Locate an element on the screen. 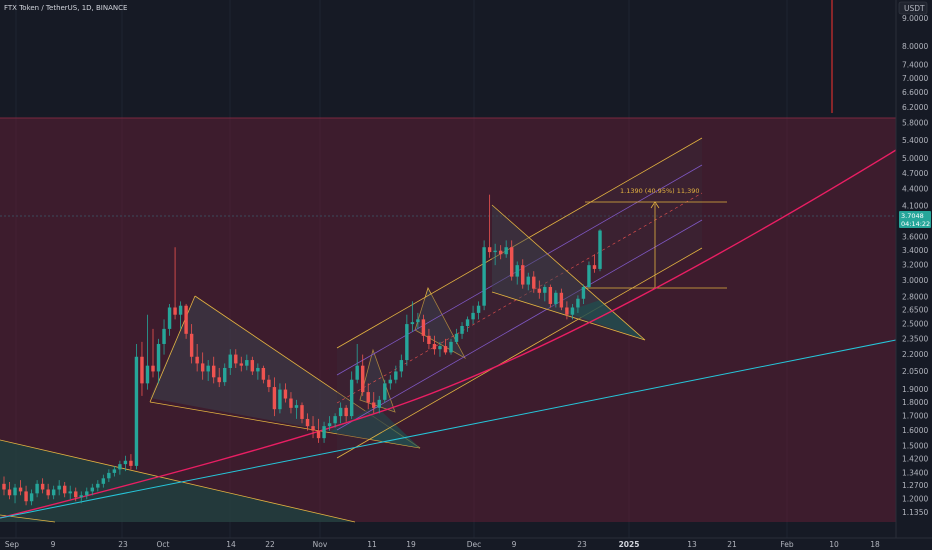 The height and width of the screenshot is (550, 932). time-axis is located at coordinates (466, 544).